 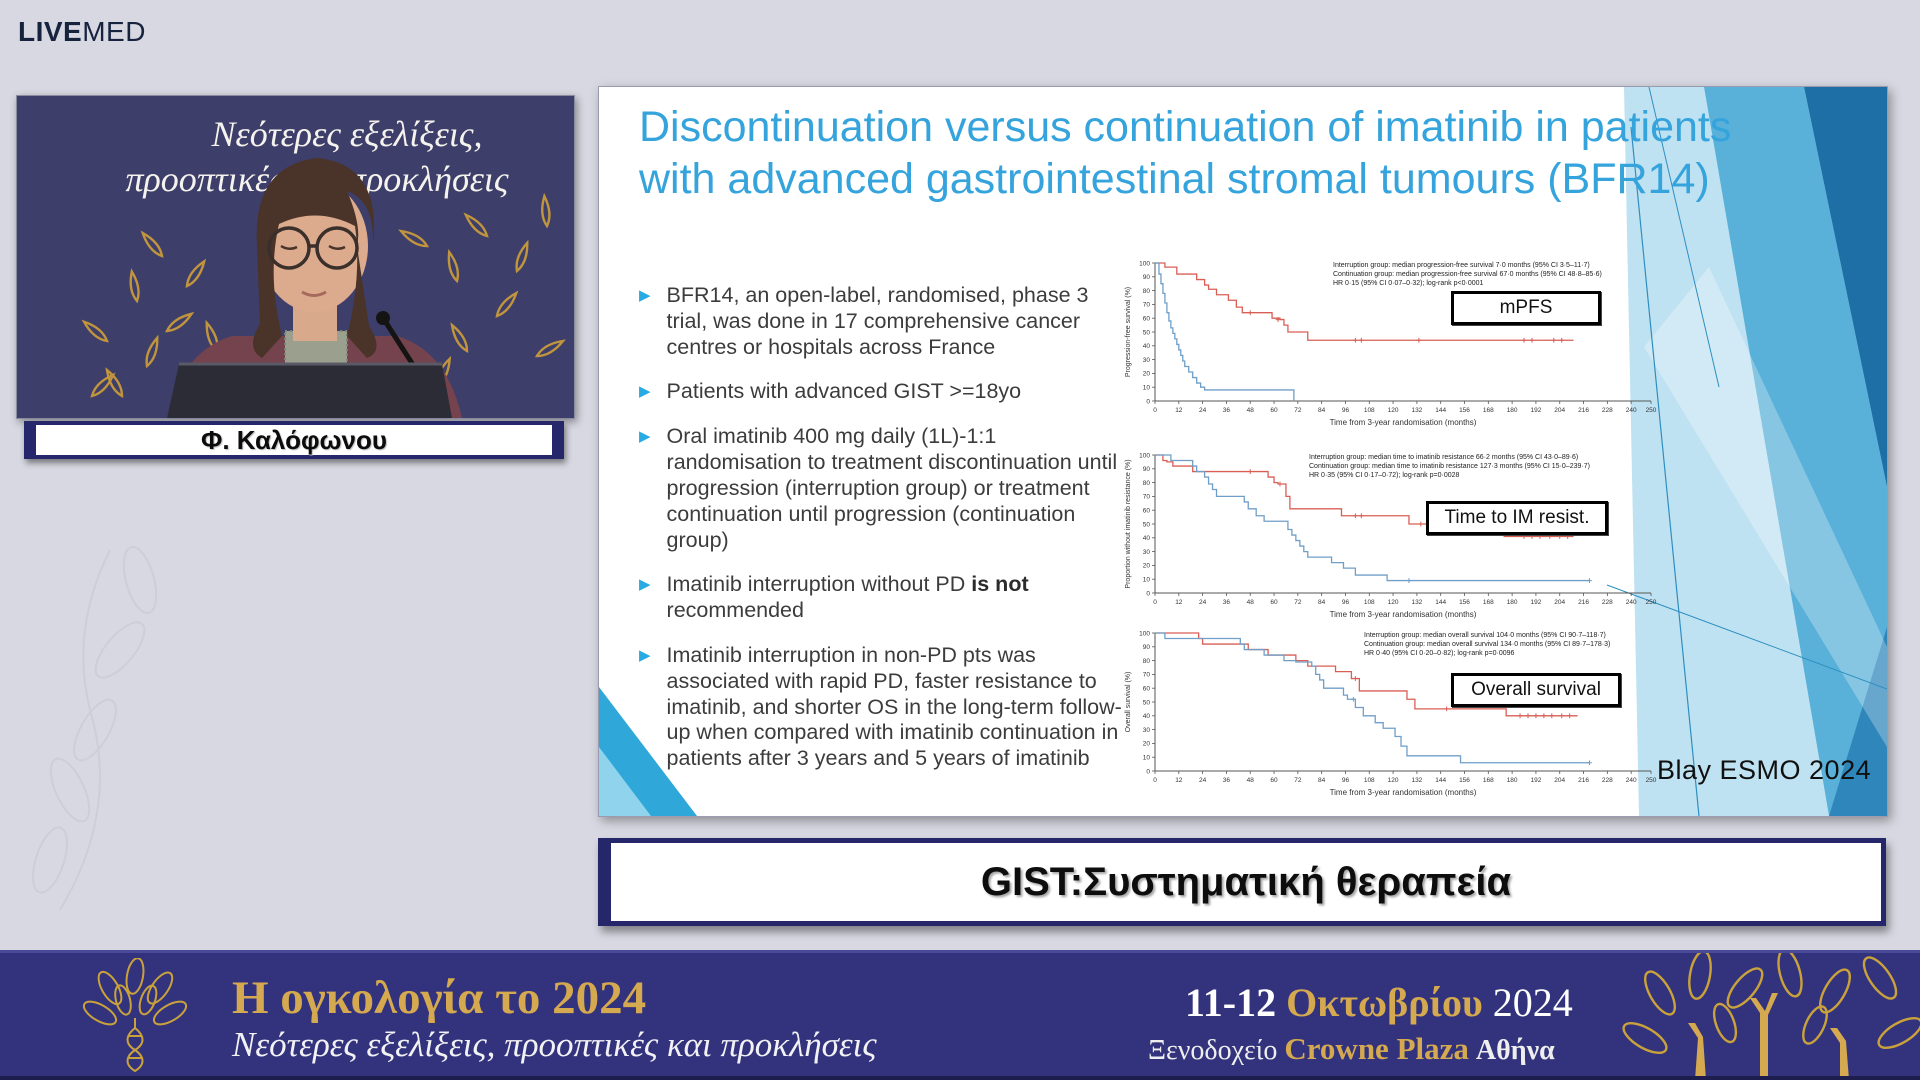 What do you see at coordinates (1512, 602) in the screenshot?
I see `svg-text: 180` at bounding box center [1512, 602].